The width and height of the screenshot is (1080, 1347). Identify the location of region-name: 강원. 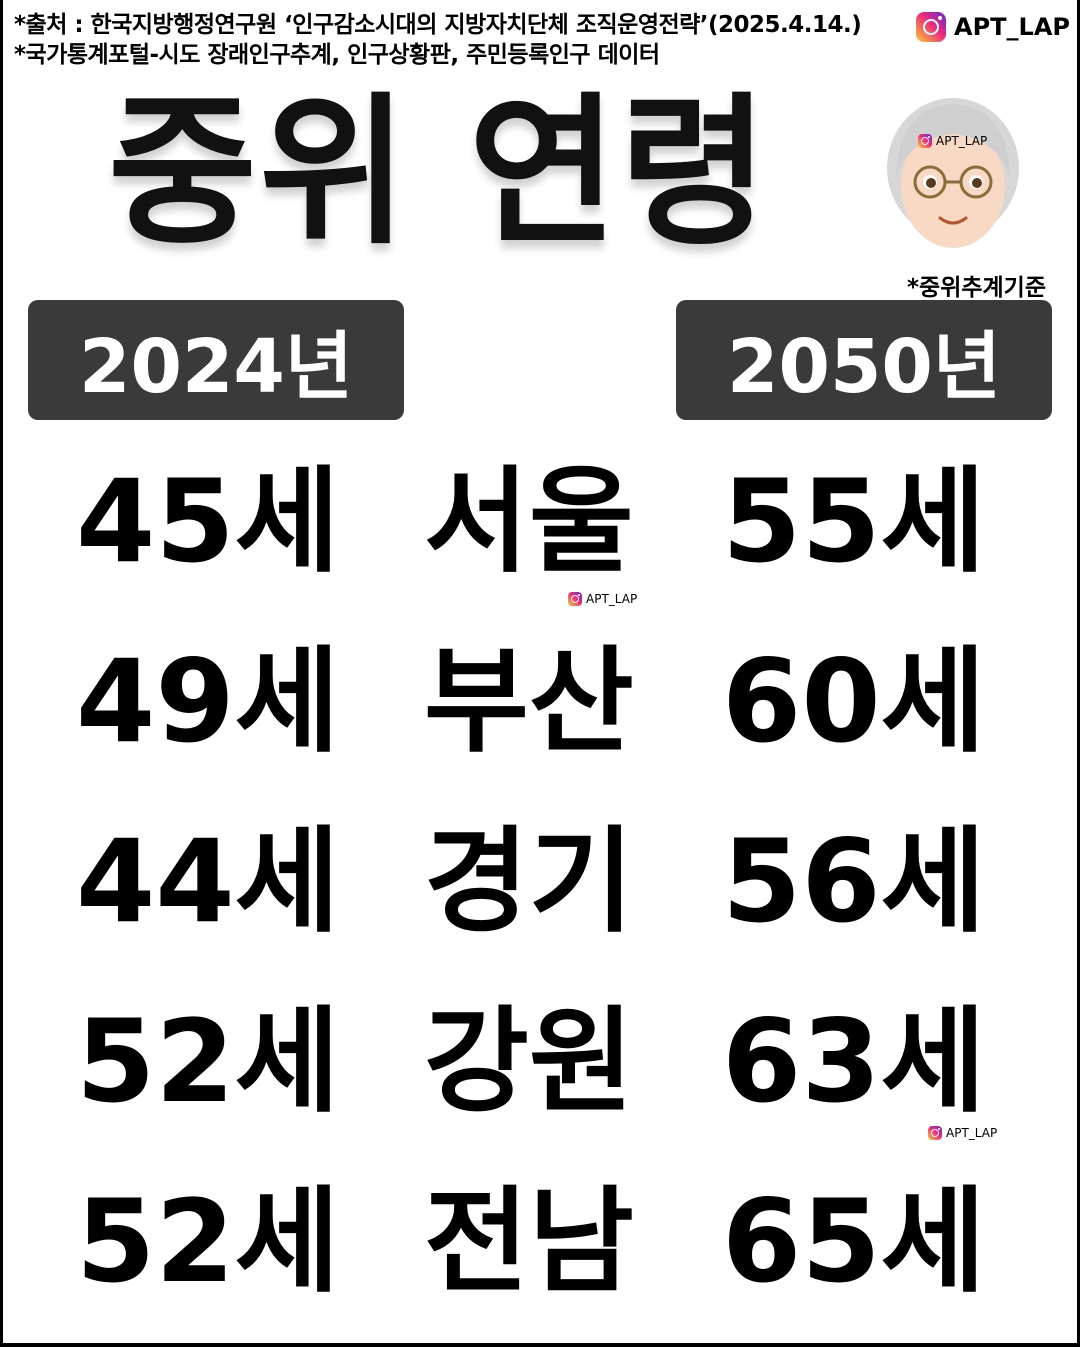
(529, 1061).